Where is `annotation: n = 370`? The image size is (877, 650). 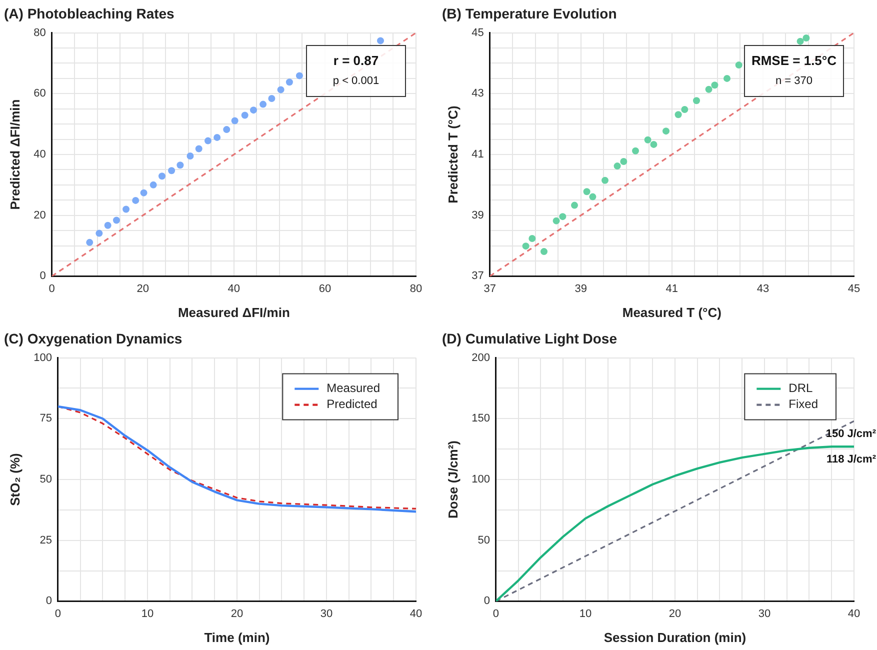 annotation: n = 370 is located at coordinates (794, 81).